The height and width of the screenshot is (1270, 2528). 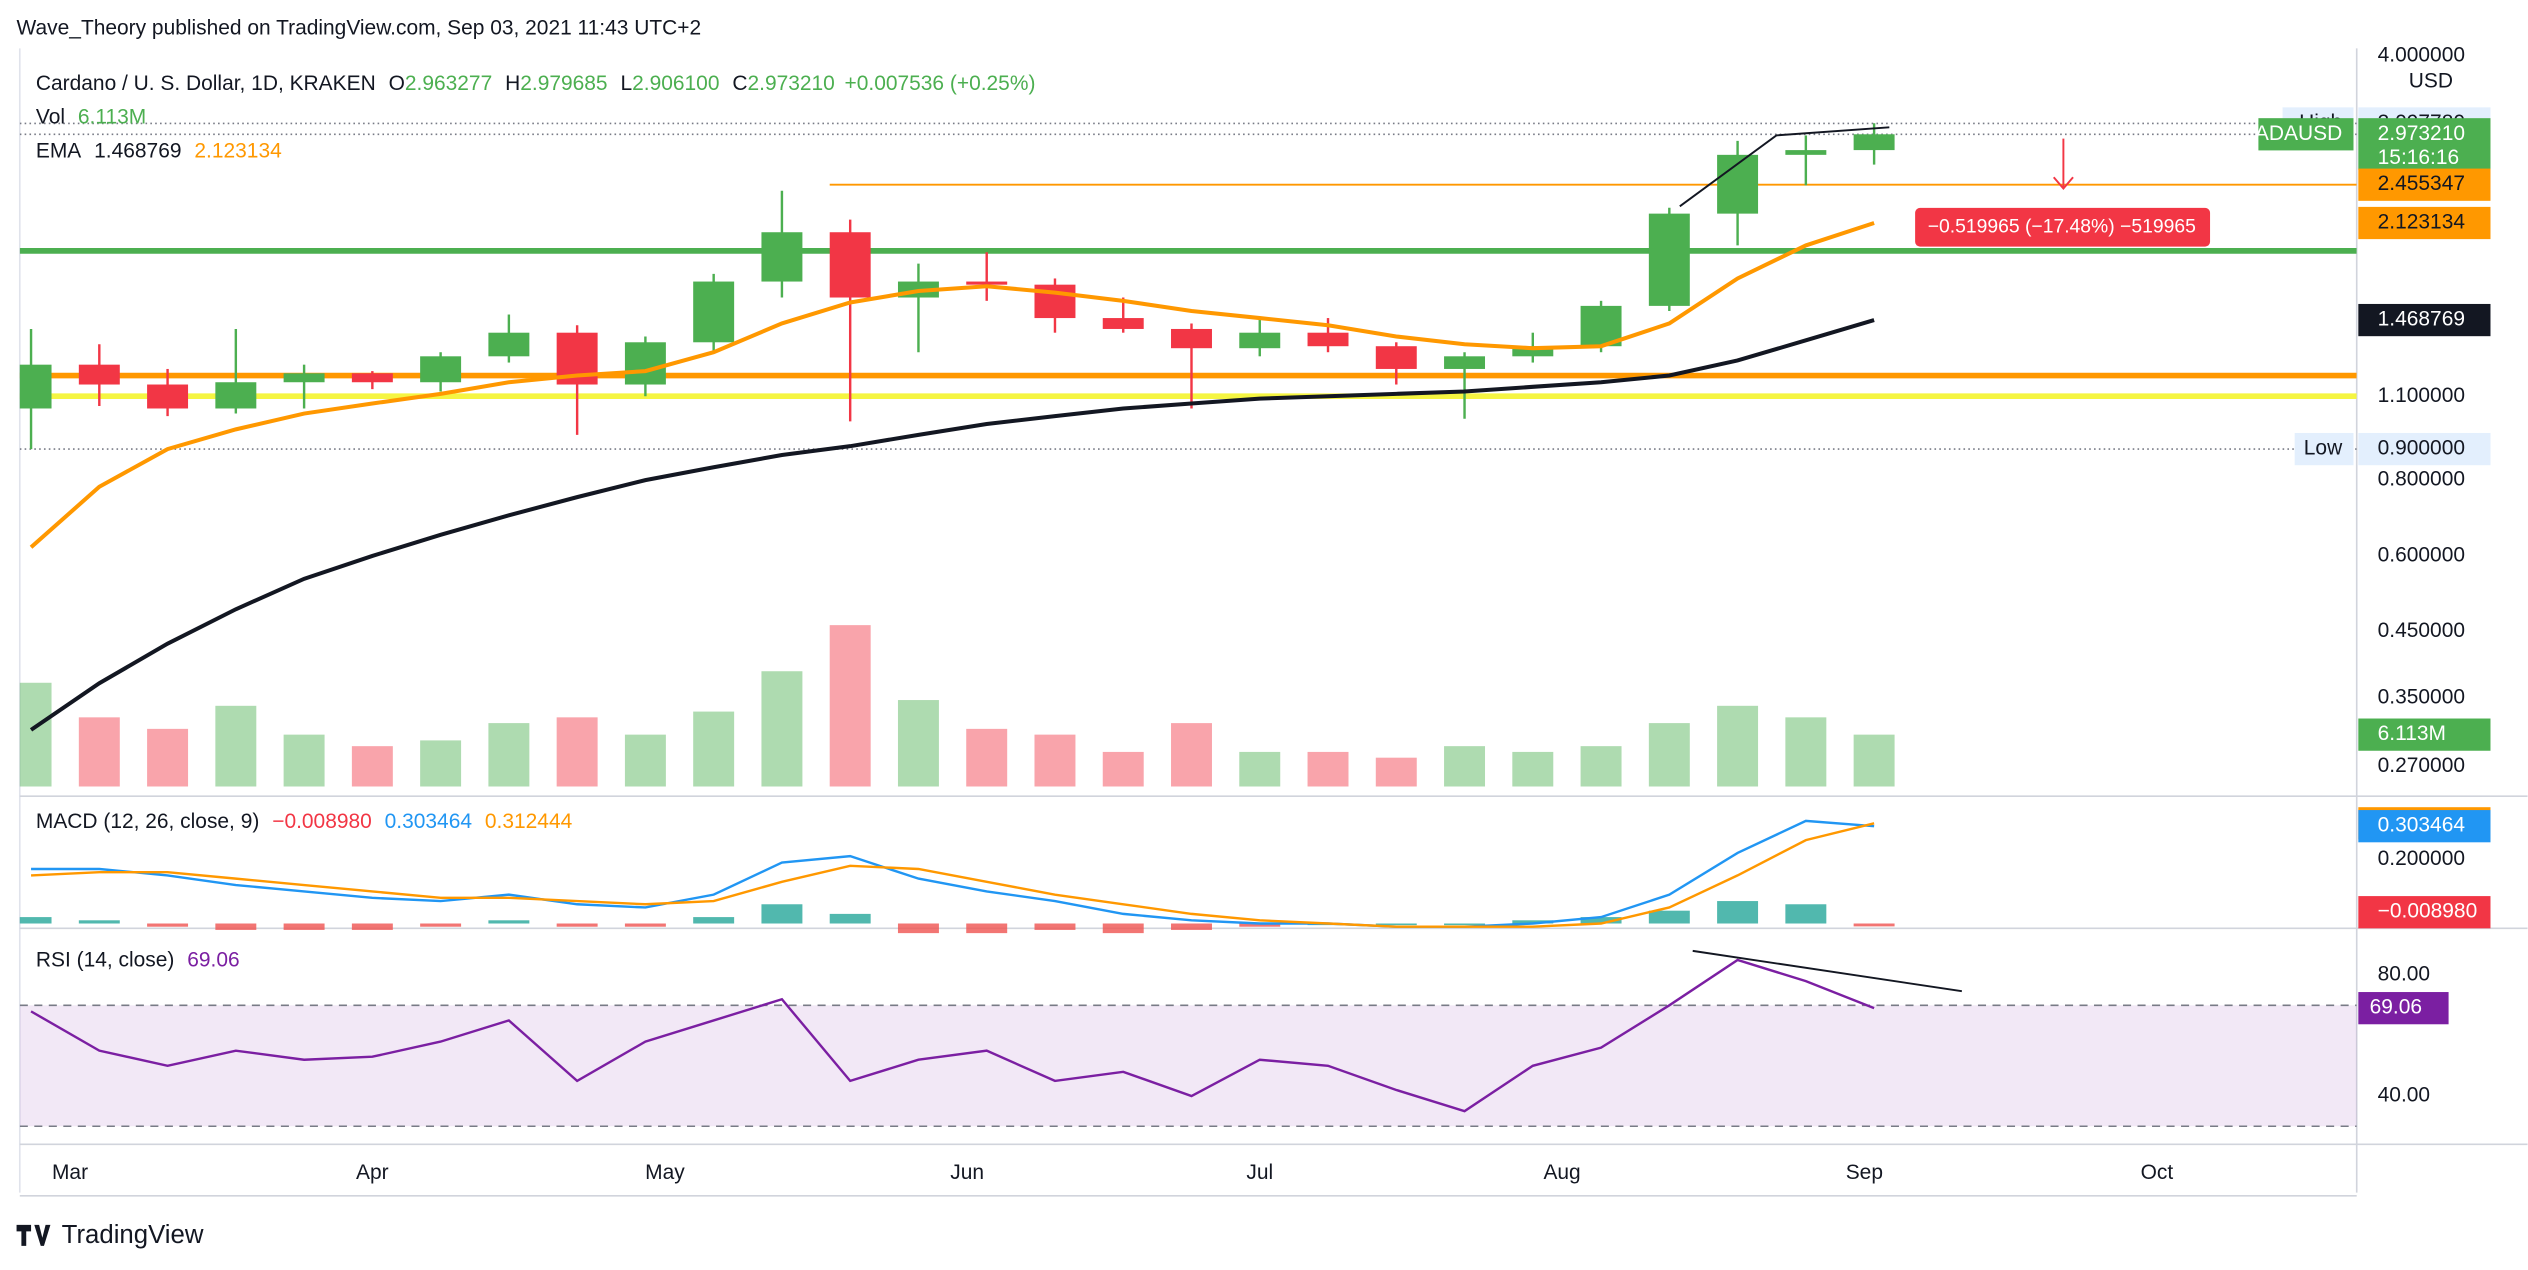 I want to click on measure-arrow-head, so click(x=2063, y=183).